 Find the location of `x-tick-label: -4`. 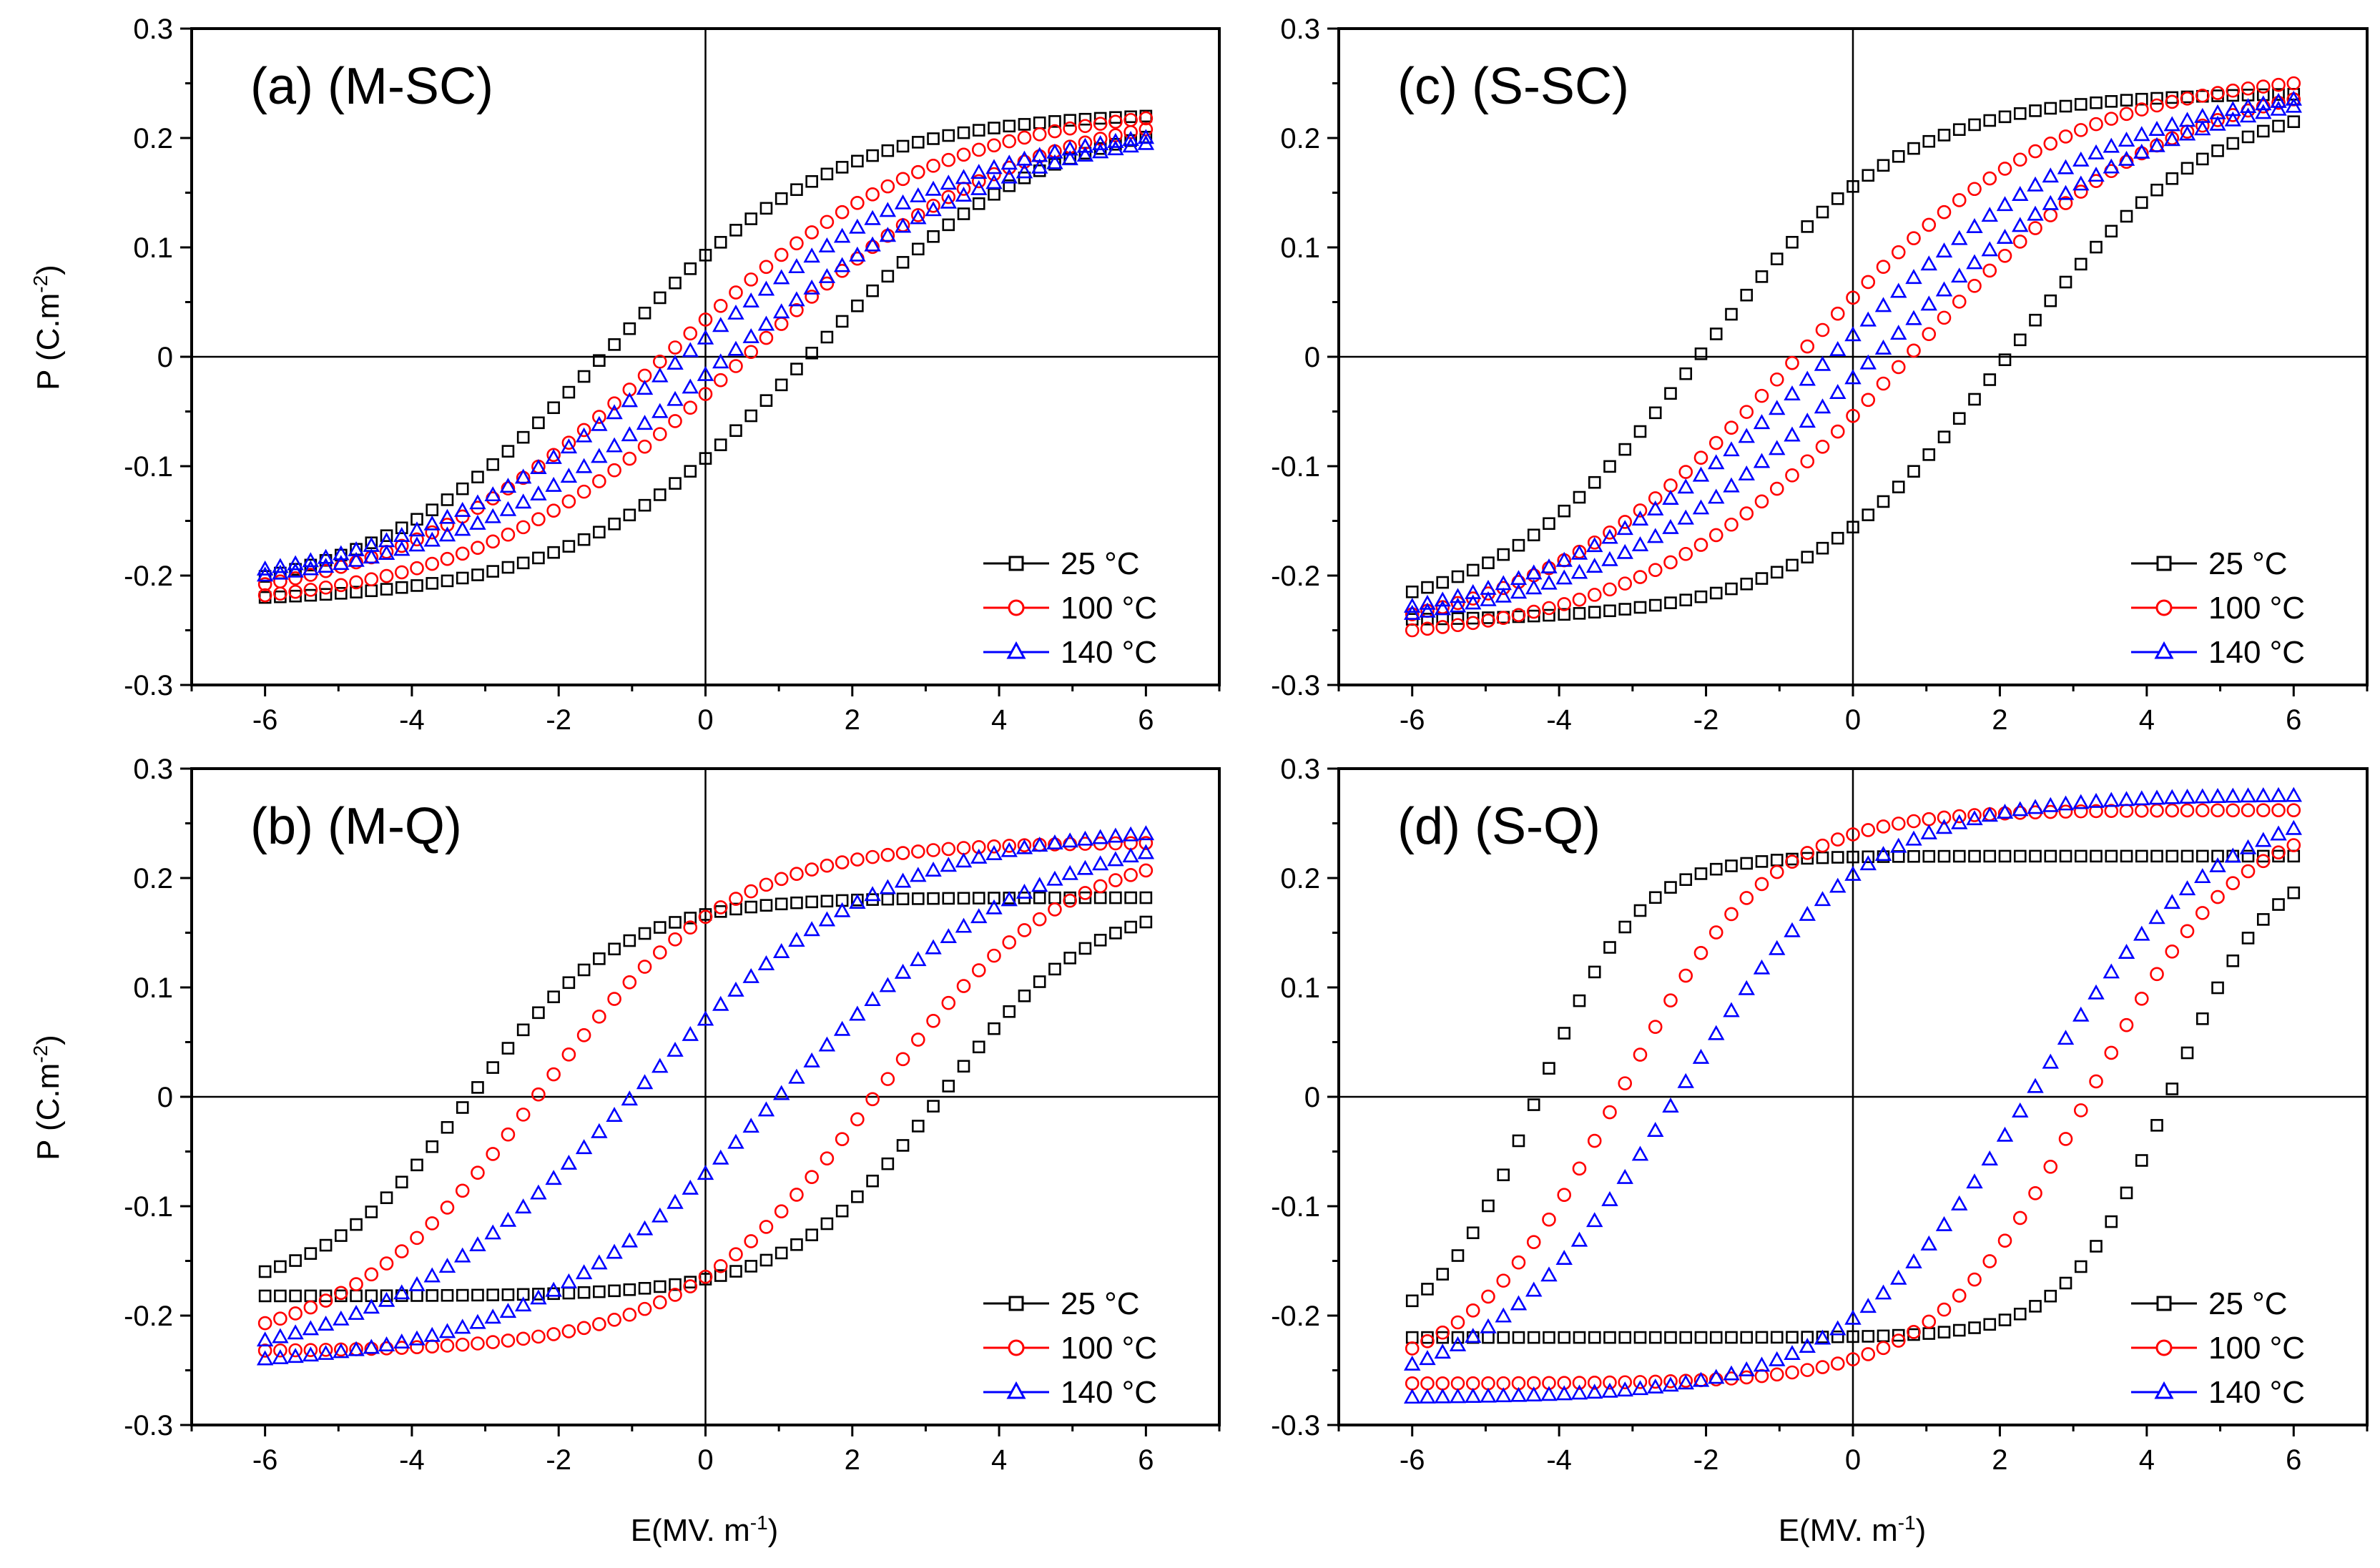

x-tick-label: -4 is located at coordinates (412, 720).